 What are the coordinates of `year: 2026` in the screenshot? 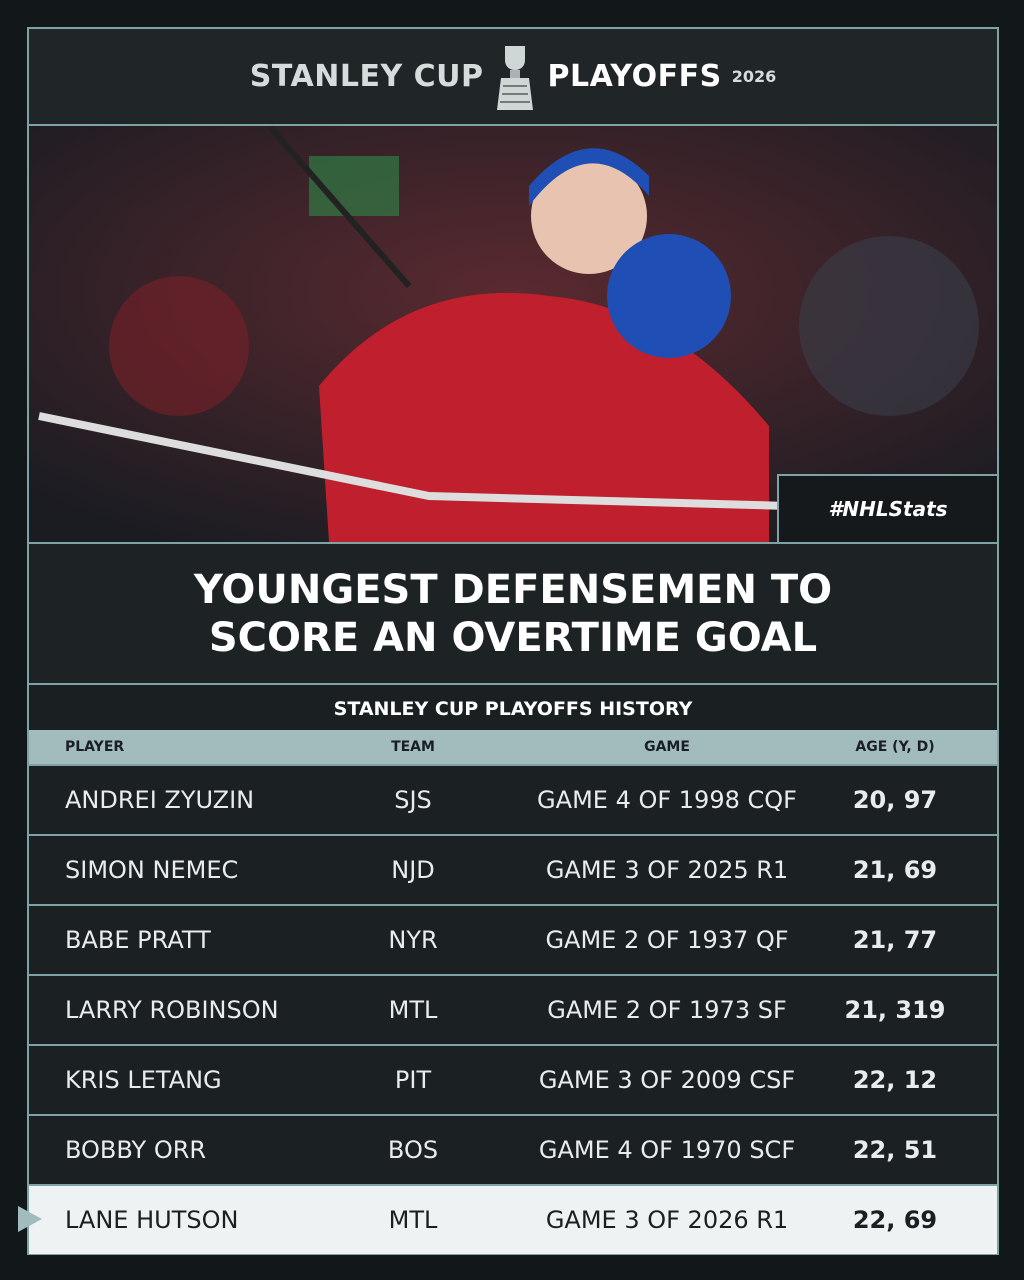 It's located at (754, 76).